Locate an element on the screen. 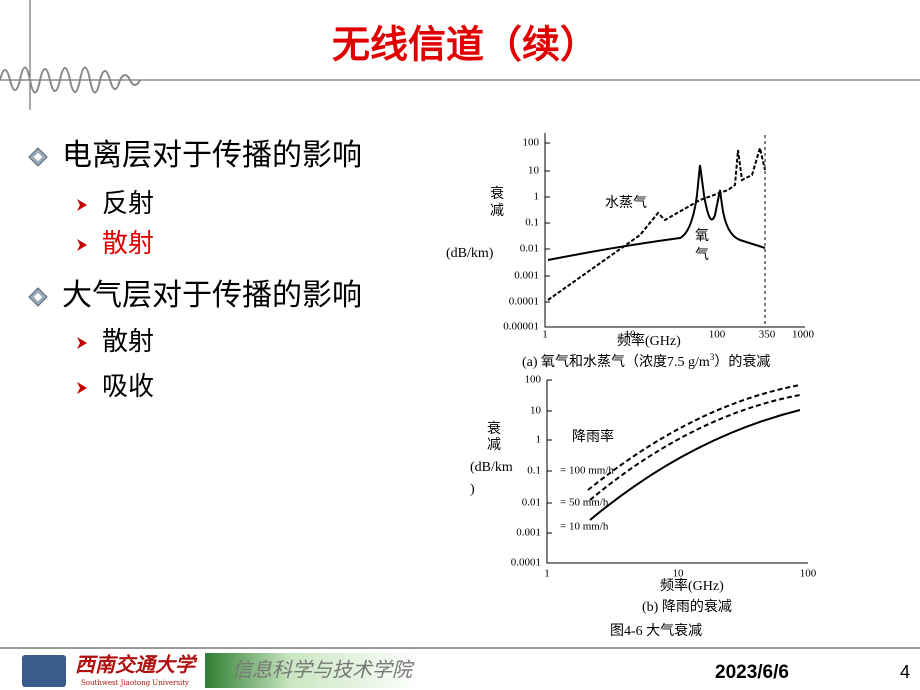 Image resolution: width=920 pixels, height=690 pixels. legend-title: 降雨率 is located at coordinates (593, 436).